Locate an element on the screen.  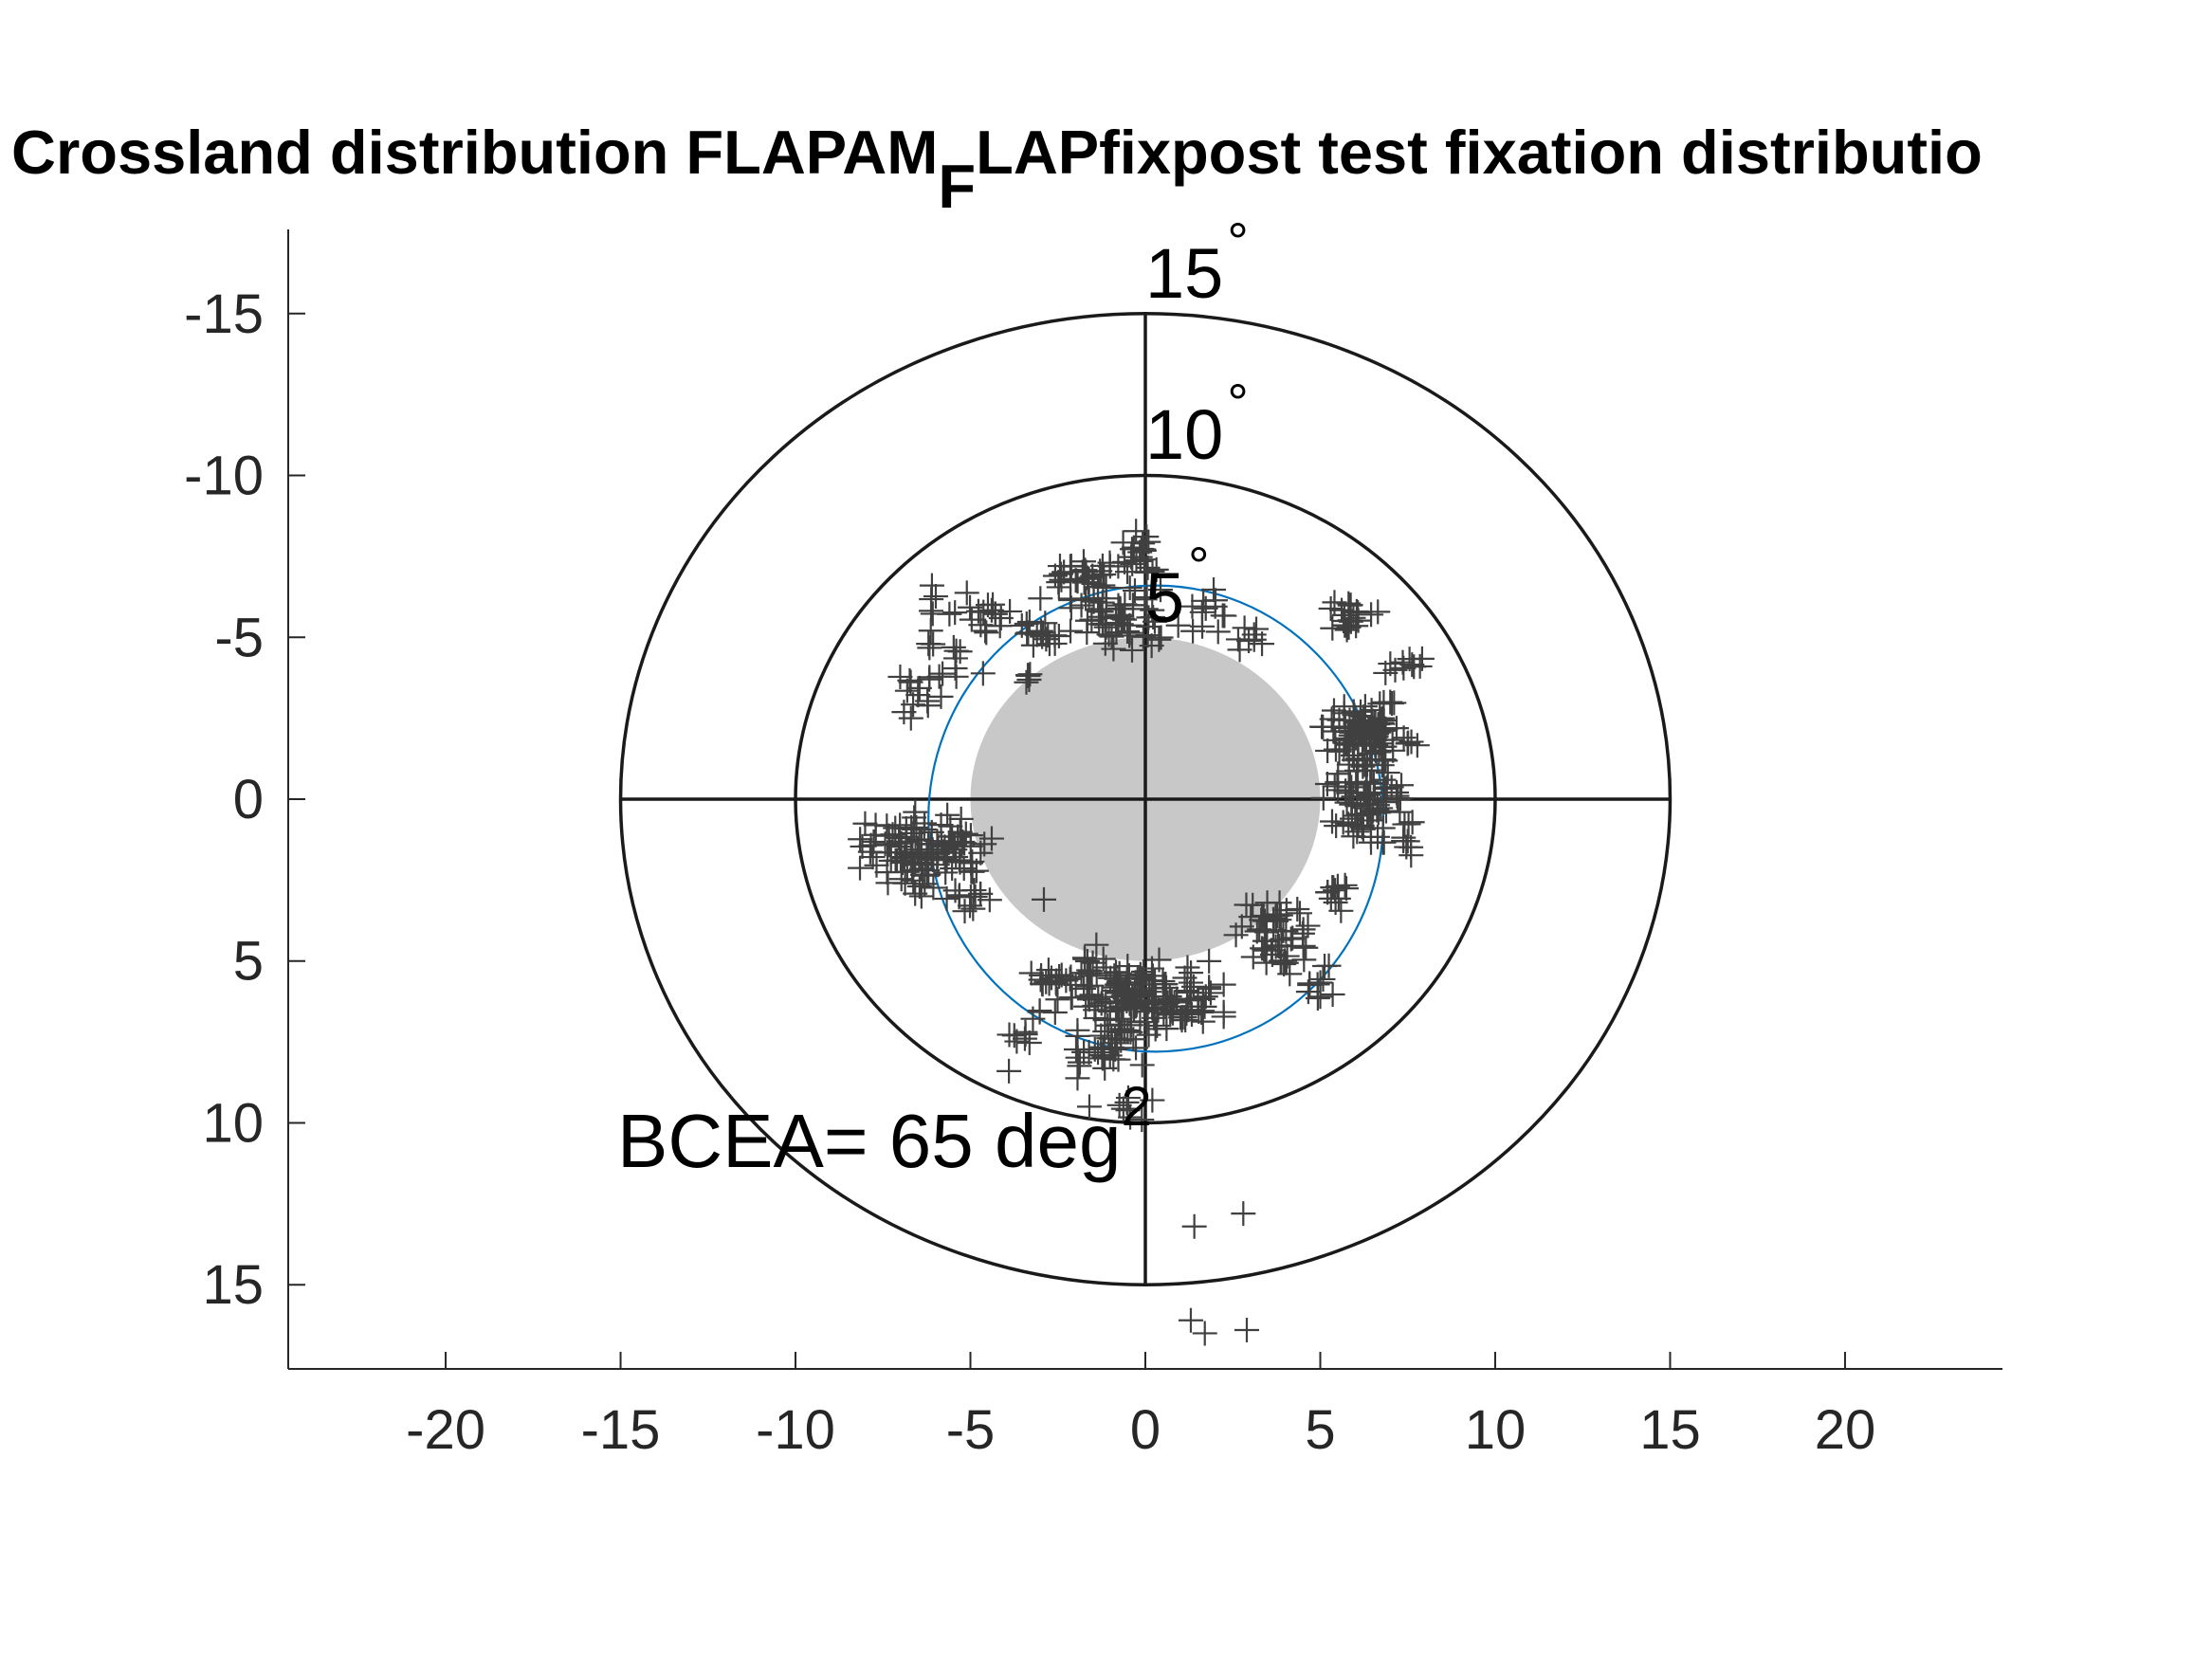
bcea-label-superscript: 2 is located at coordinates (1136, 1107).